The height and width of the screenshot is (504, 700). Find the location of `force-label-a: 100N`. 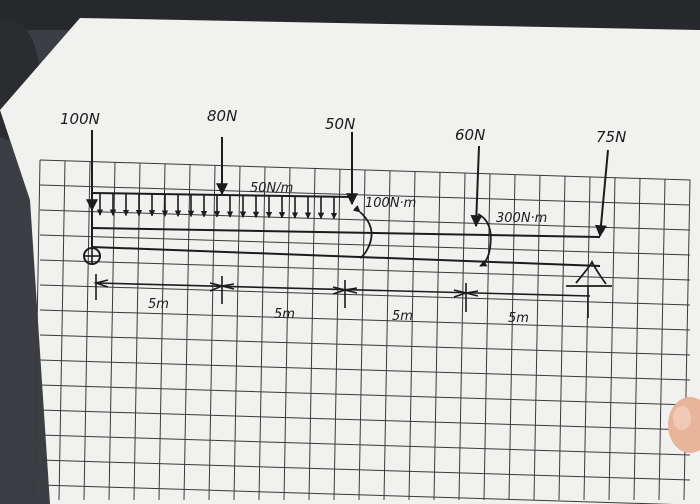

force-label-a: 100N is located at coordinates (80, 119).